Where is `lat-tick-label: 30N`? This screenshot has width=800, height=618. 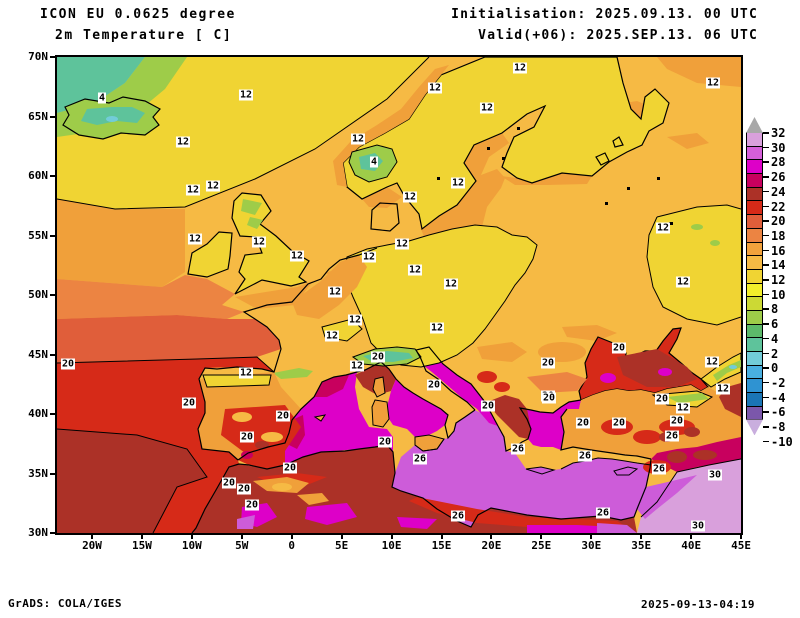 lat-tick-label: 30N is located at coordinates (38, 532).